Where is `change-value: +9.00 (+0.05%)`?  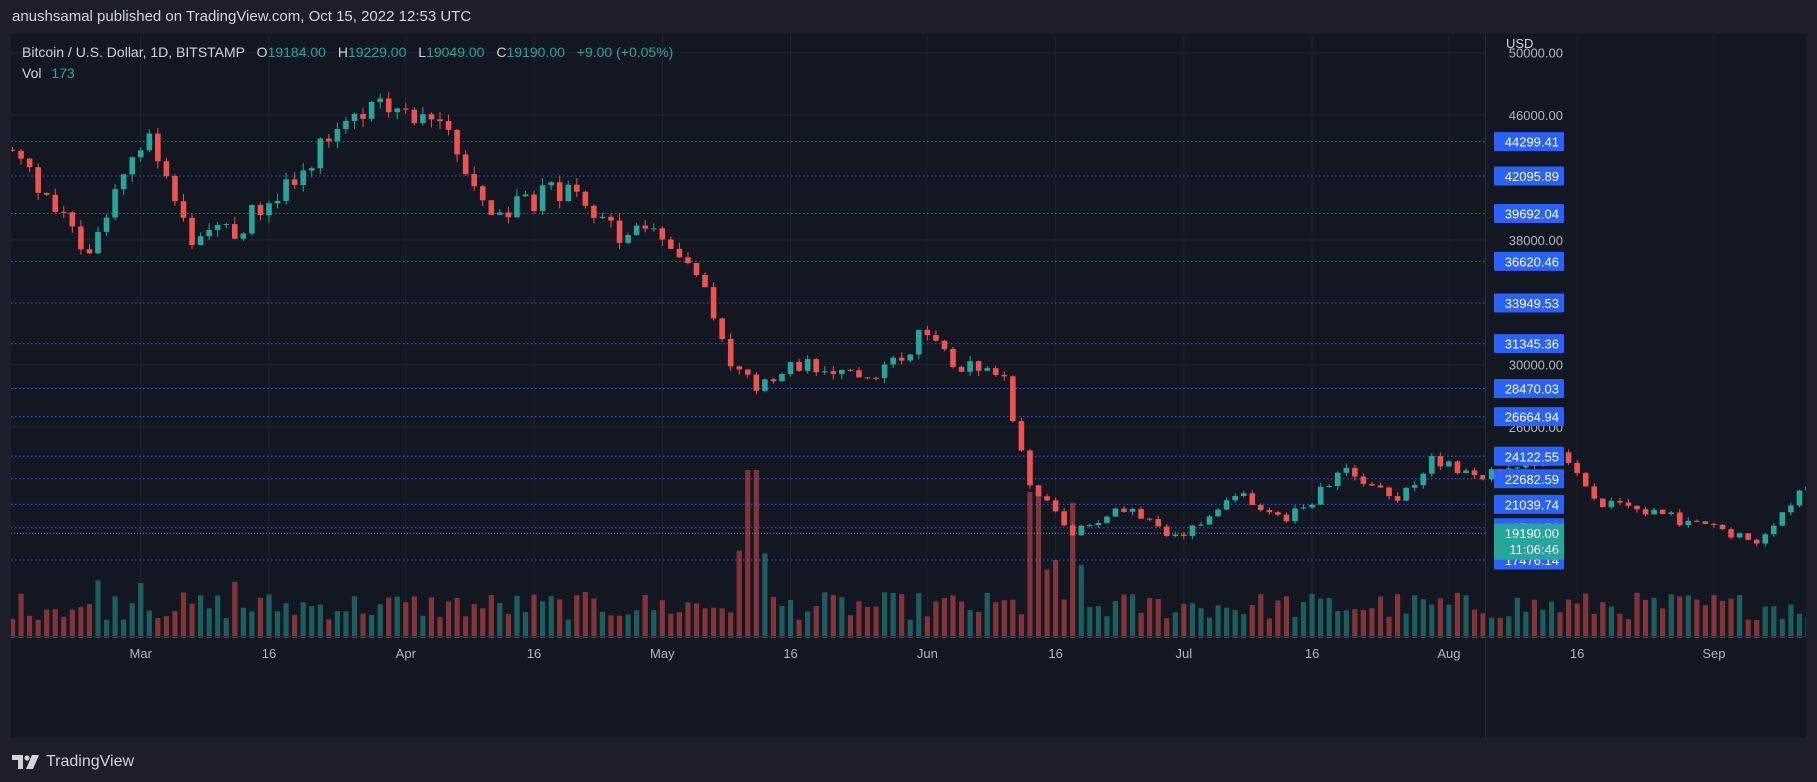 change-value: +9.00 (+0.05%) is located at coordinates (625, 52).